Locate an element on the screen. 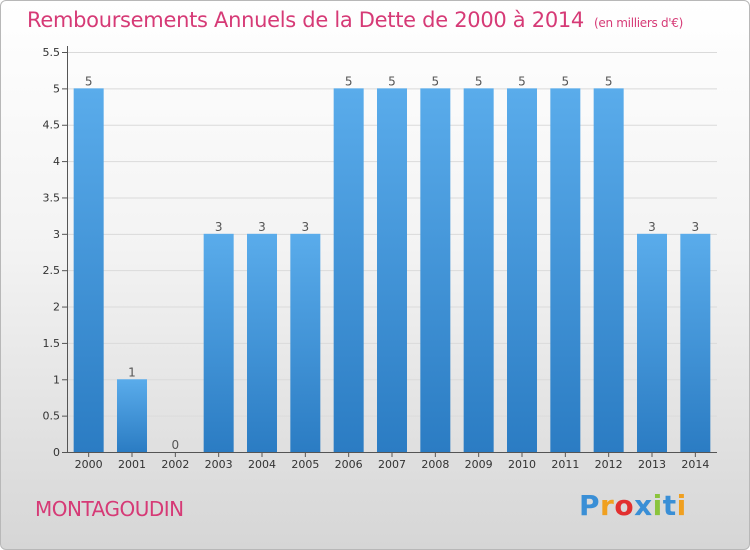 This screenshot has height=550, width=750. y-tick-label: 4 is located at coordinates (56, 161).